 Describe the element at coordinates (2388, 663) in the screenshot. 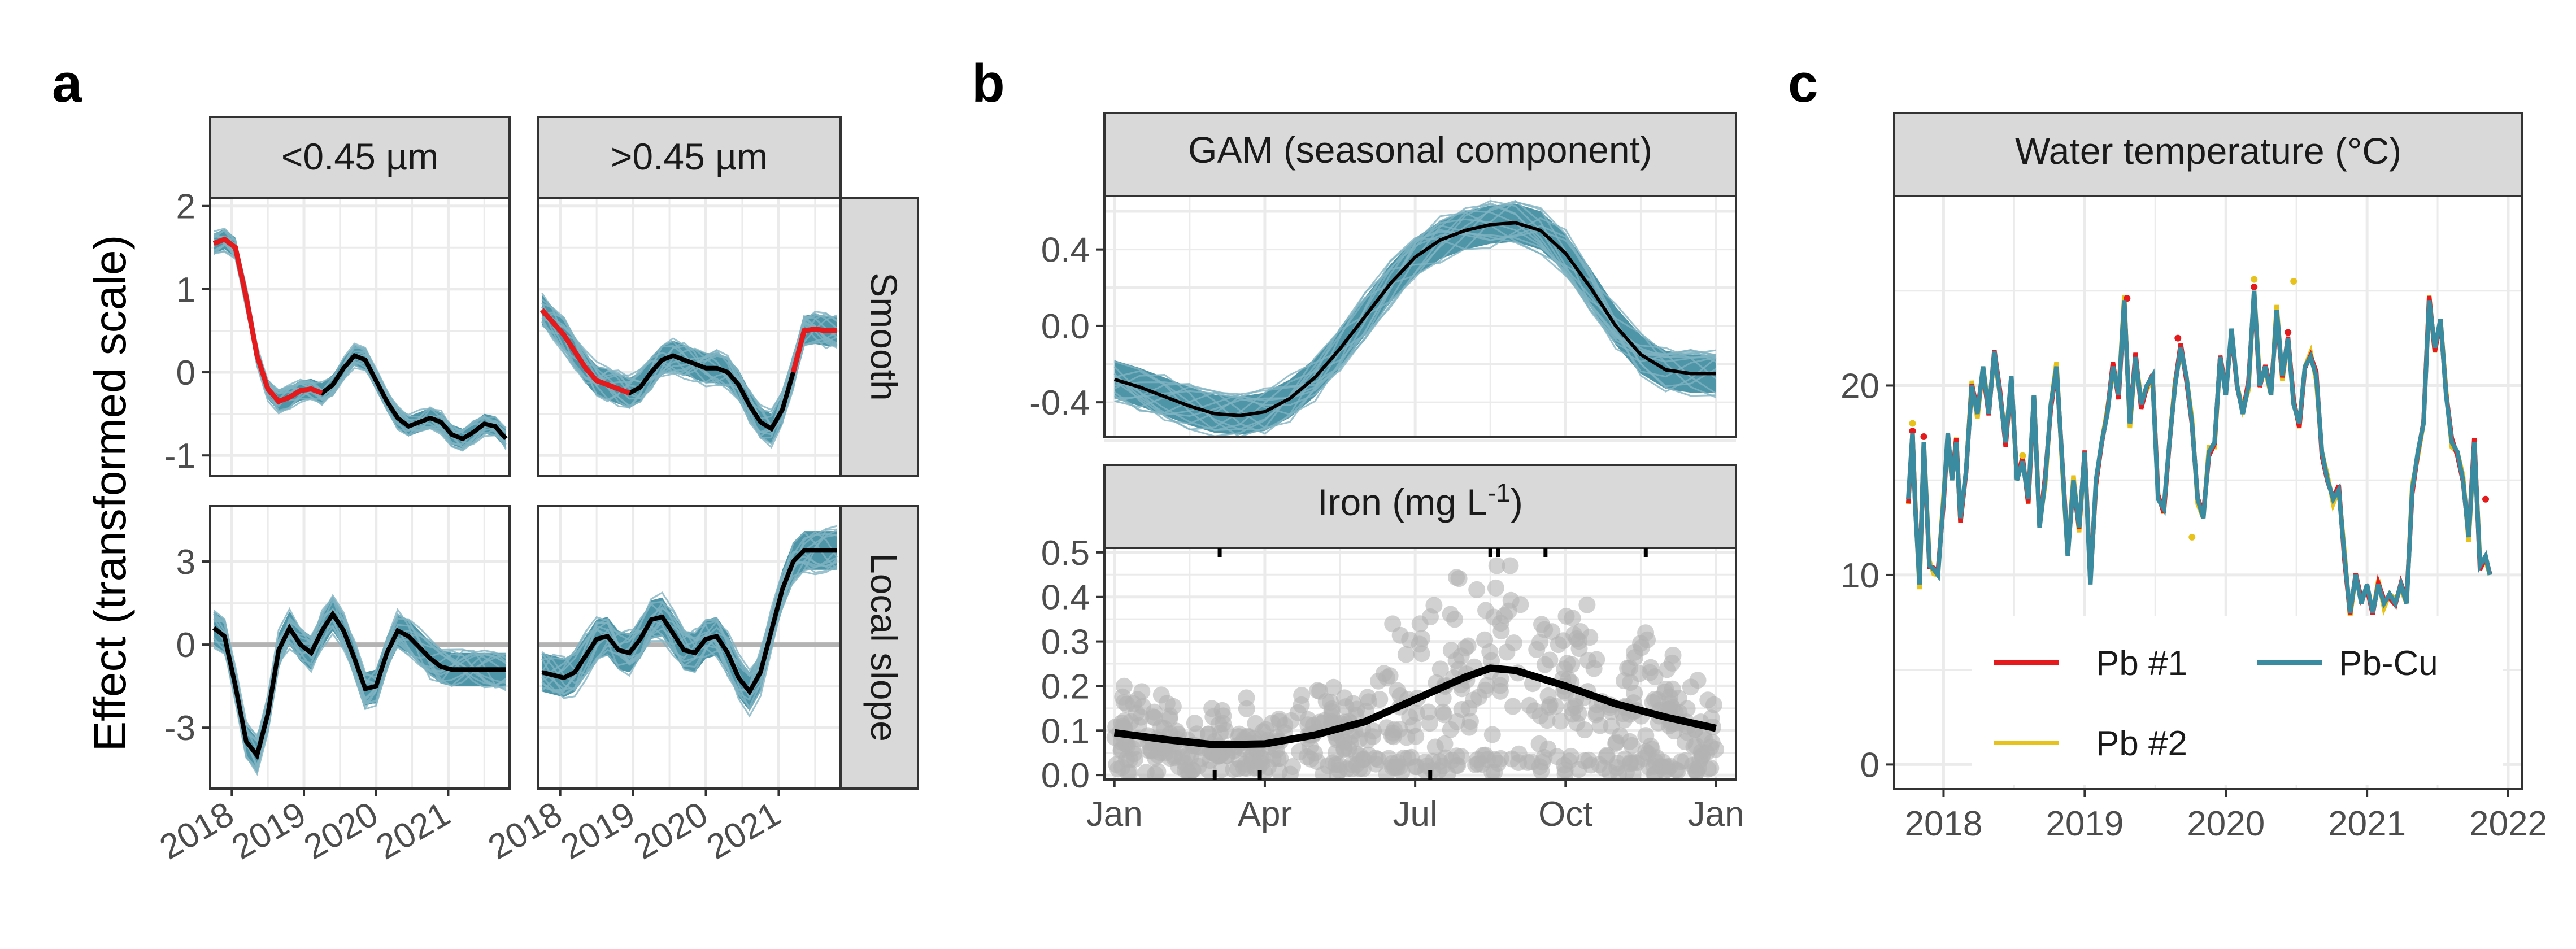

I see `legend-label-pbcu: Pb-Cu` at that location.